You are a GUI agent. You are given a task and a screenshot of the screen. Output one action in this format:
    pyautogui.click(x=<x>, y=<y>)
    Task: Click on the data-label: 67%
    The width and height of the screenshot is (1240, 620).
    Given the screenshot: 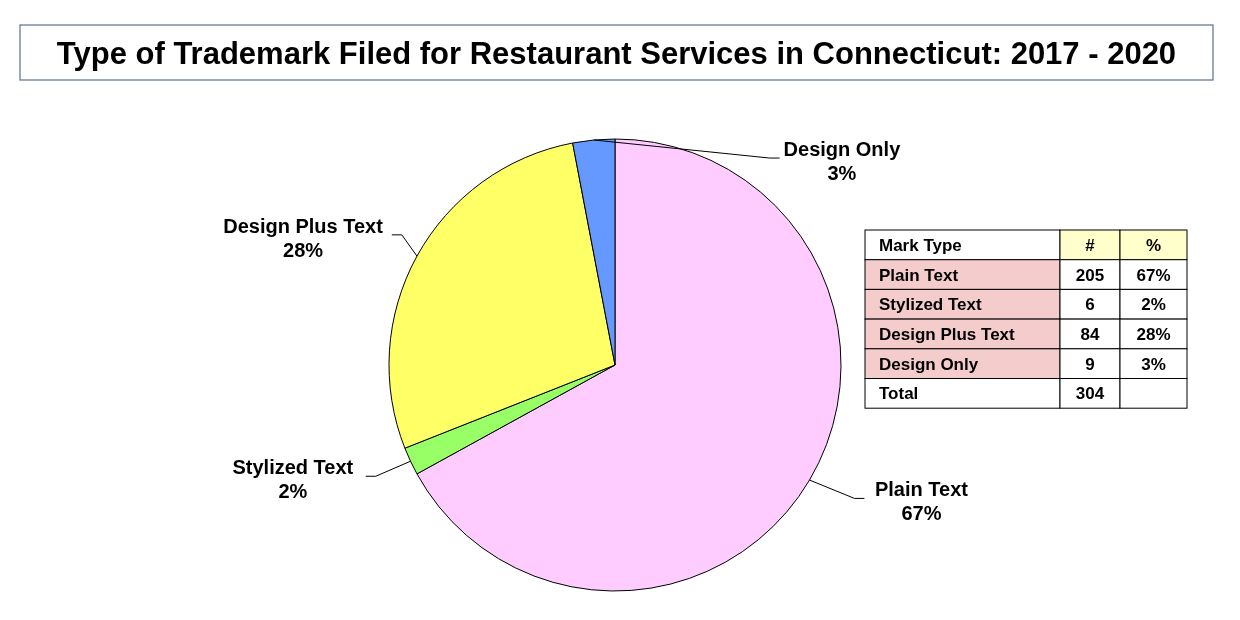 What is the action you would take?
    pyautogui.click(x=921, y=513)
    